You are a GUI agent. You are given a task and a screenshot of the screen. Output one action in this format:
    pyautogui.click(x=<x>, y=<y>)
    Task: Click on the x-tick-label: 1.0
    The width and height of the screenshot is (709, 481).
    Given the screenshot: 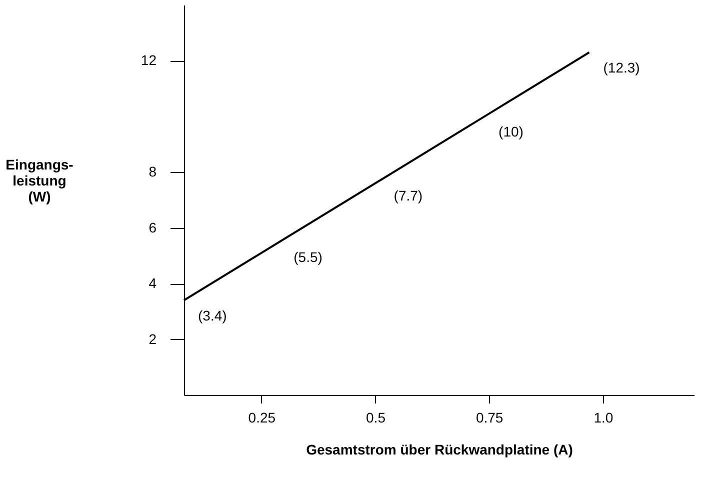 What is the action you would take?
    pyautogui.click(x=604, y=418)
    